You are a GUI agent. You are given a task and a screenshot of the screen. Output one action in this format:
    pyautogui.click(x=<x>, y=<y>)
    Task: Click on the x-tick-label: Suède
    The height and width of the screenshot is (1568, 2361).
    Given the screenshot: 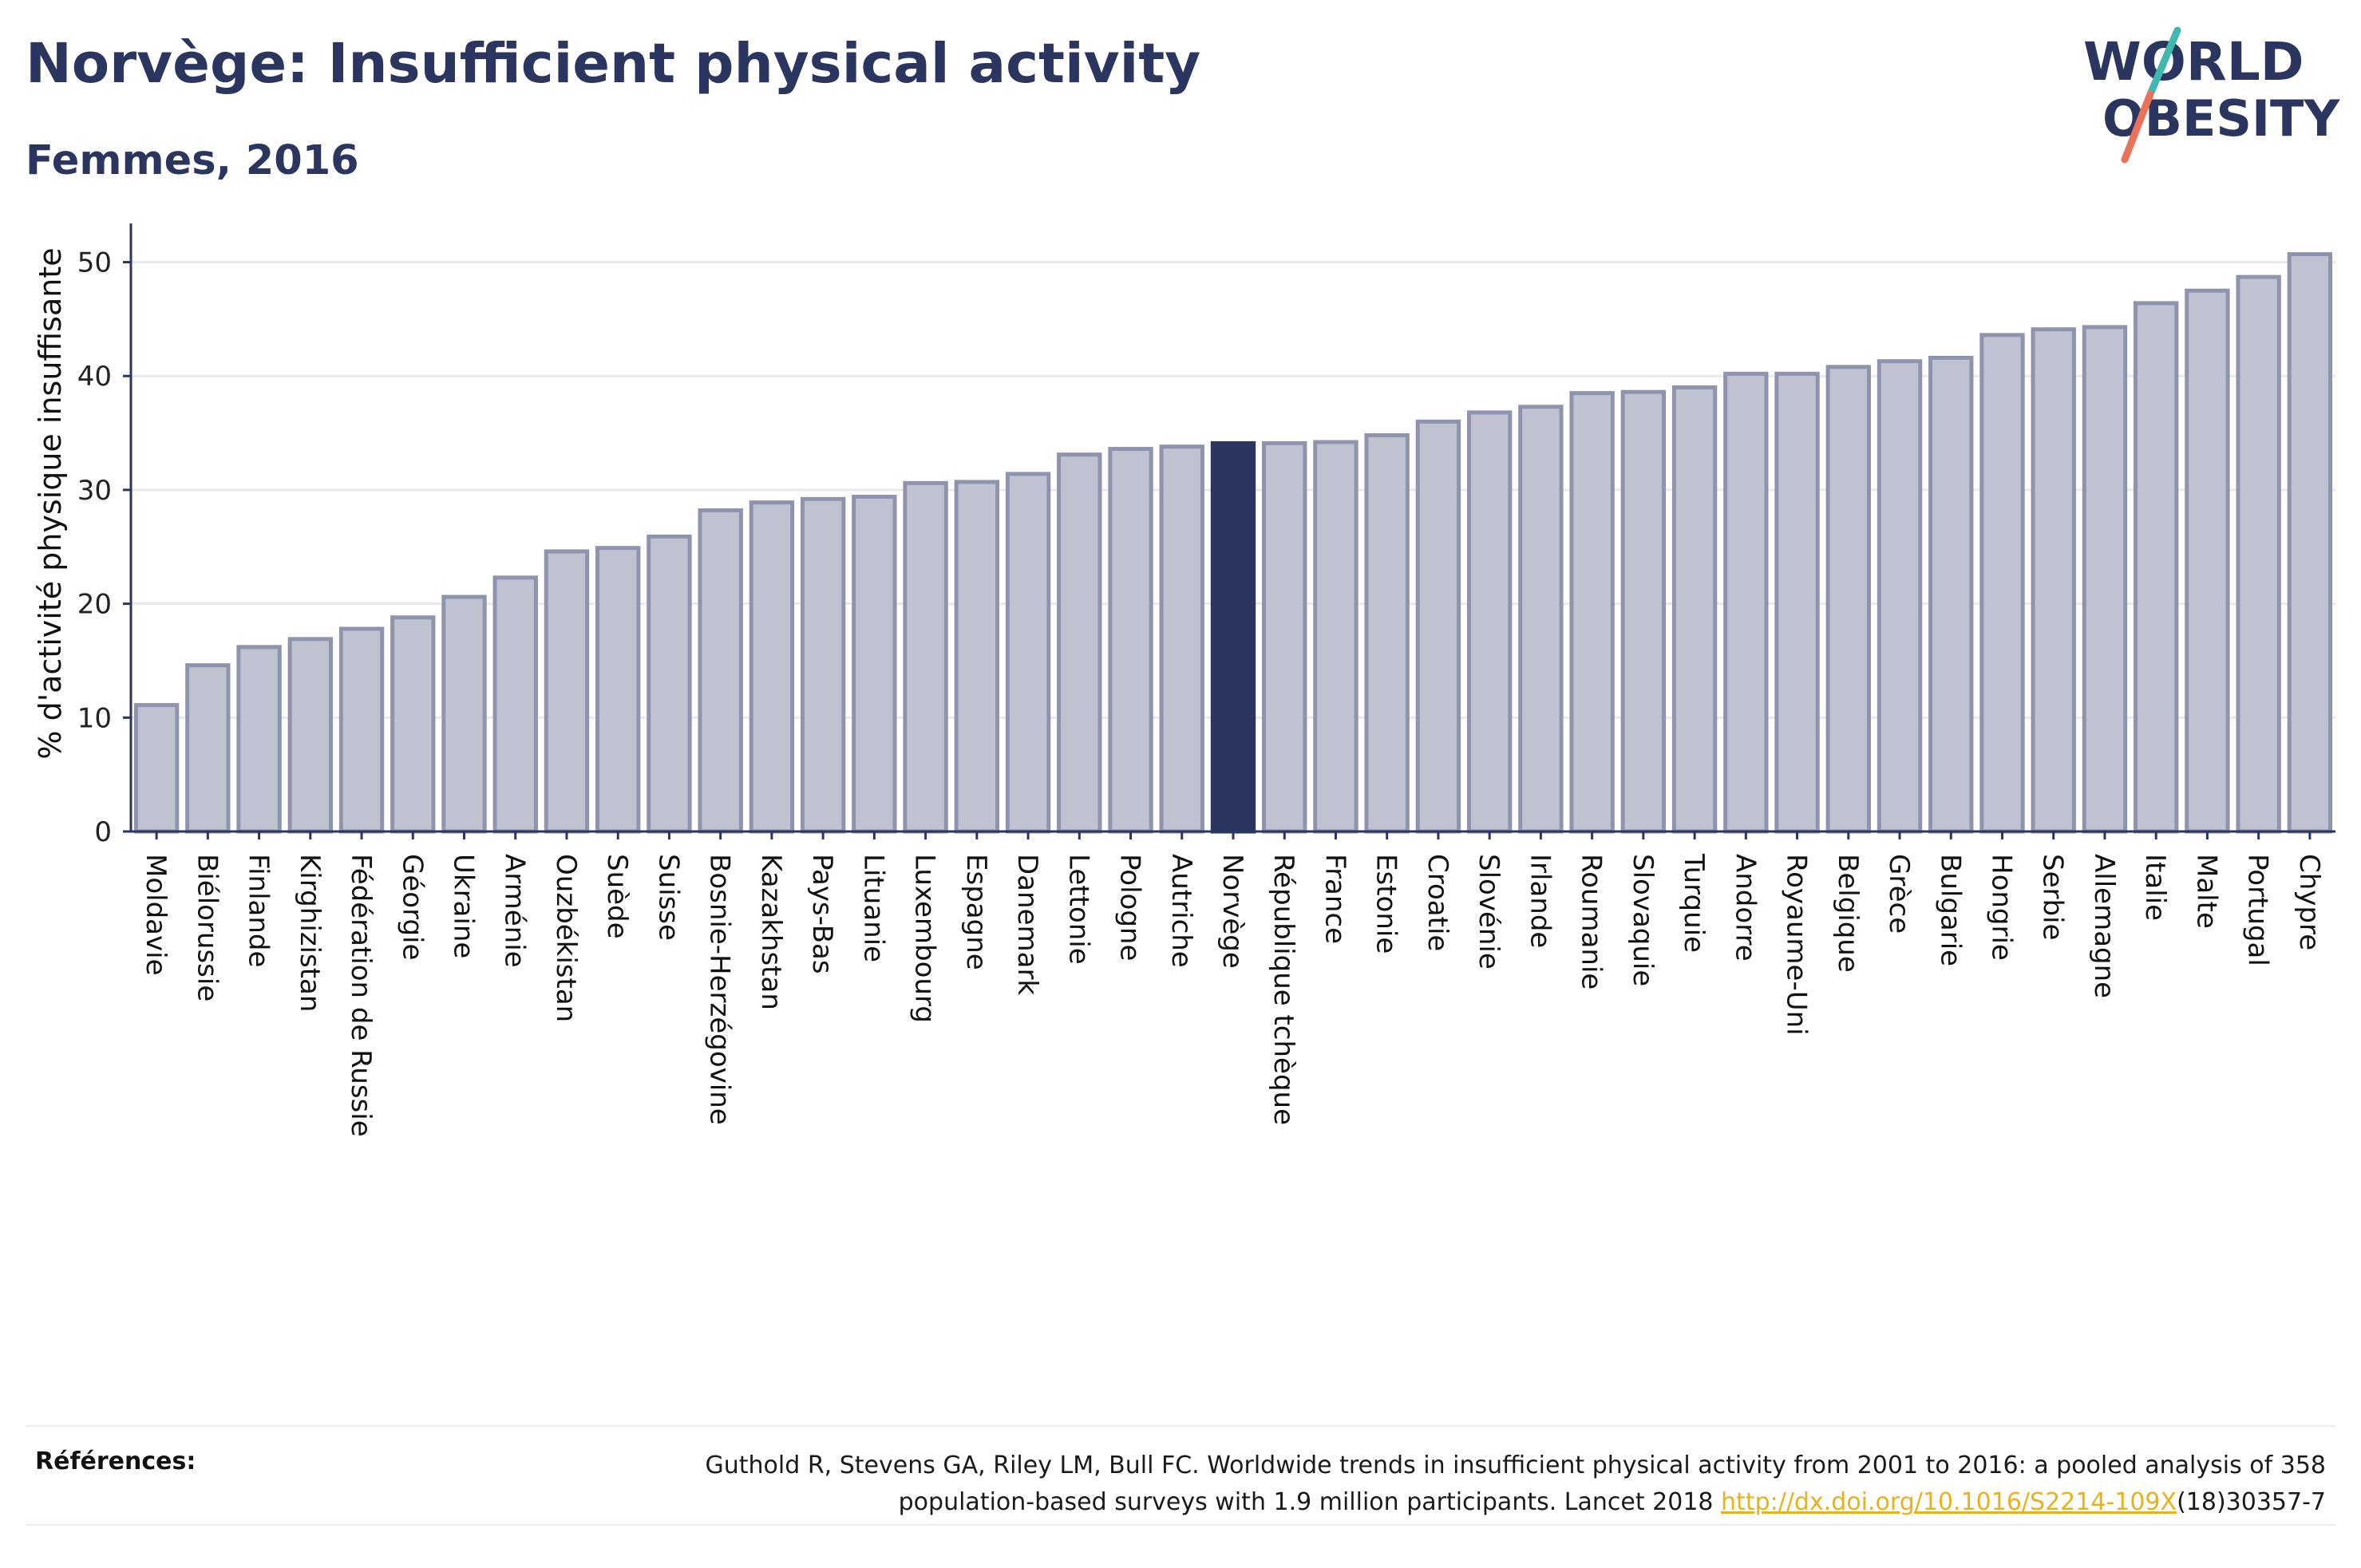 What is the action you would take?
    pyautogui.click(x=617, y=896)
    